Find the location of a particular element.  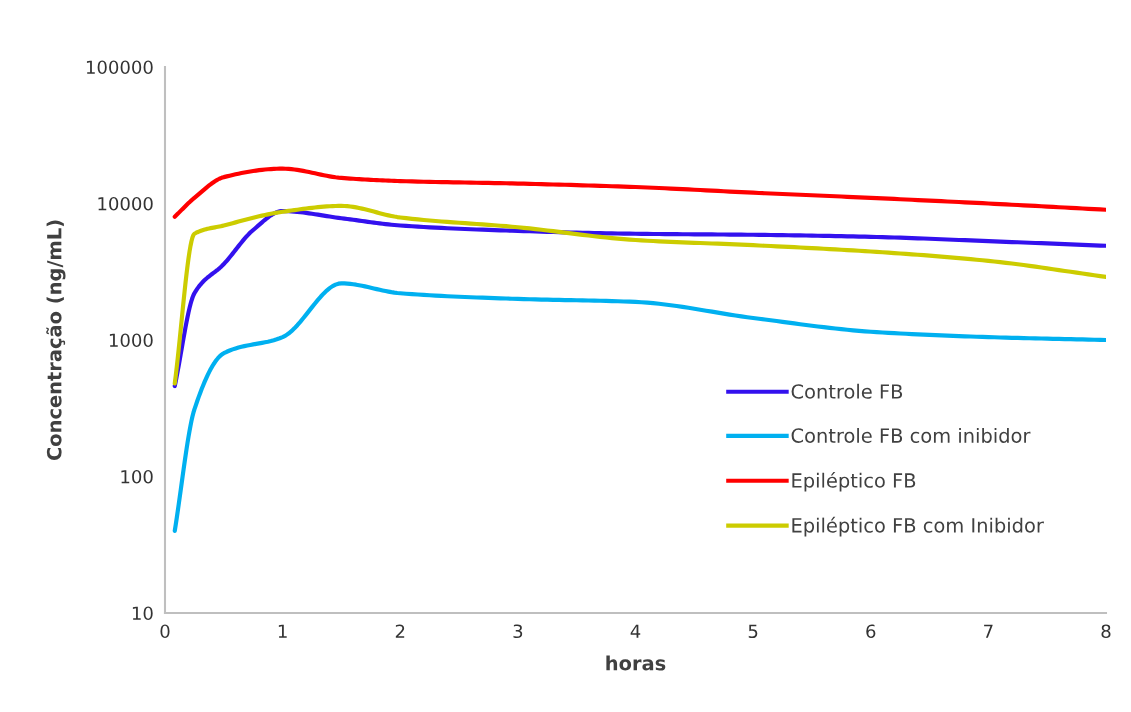

x-tick-label: 7 is located at coordinates (988, 631).